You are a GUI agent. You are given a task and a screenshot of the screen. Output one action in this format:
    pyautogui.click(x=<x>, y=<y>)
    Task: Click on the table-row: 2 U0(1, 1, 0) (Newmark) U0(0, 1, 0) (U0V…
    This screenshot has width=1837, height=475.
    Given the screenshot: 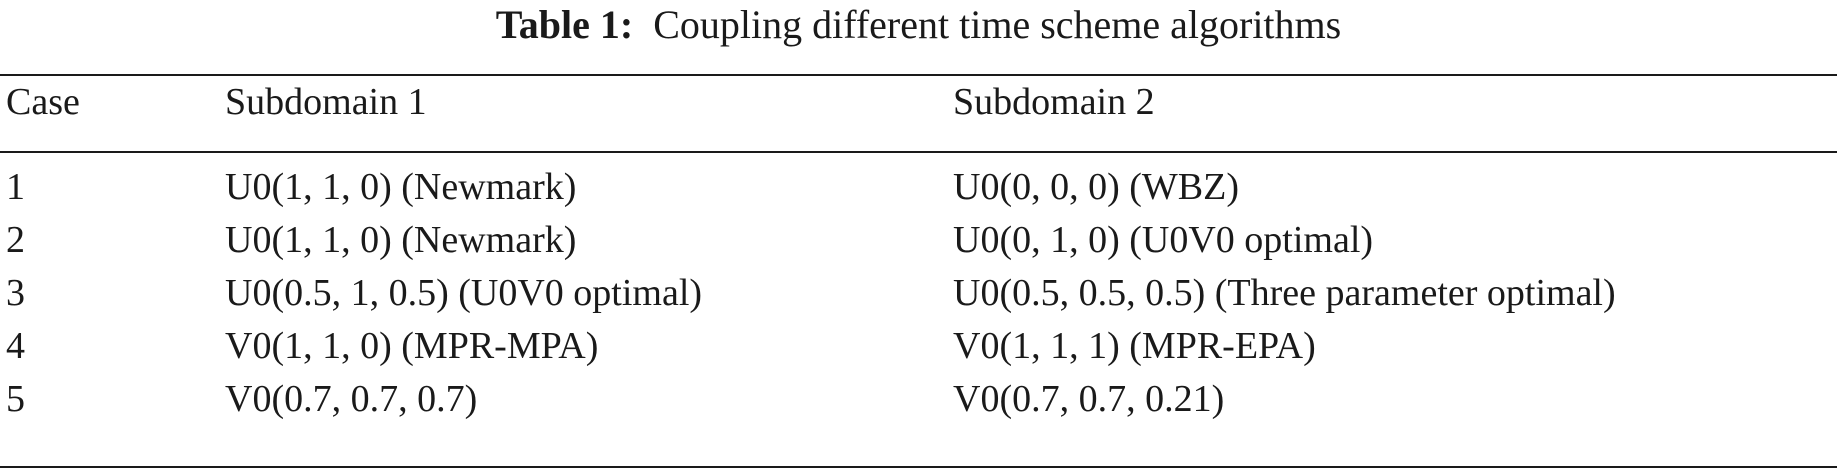 What is the action you would take?
    pyautogui.click(x=918, y=240)
    